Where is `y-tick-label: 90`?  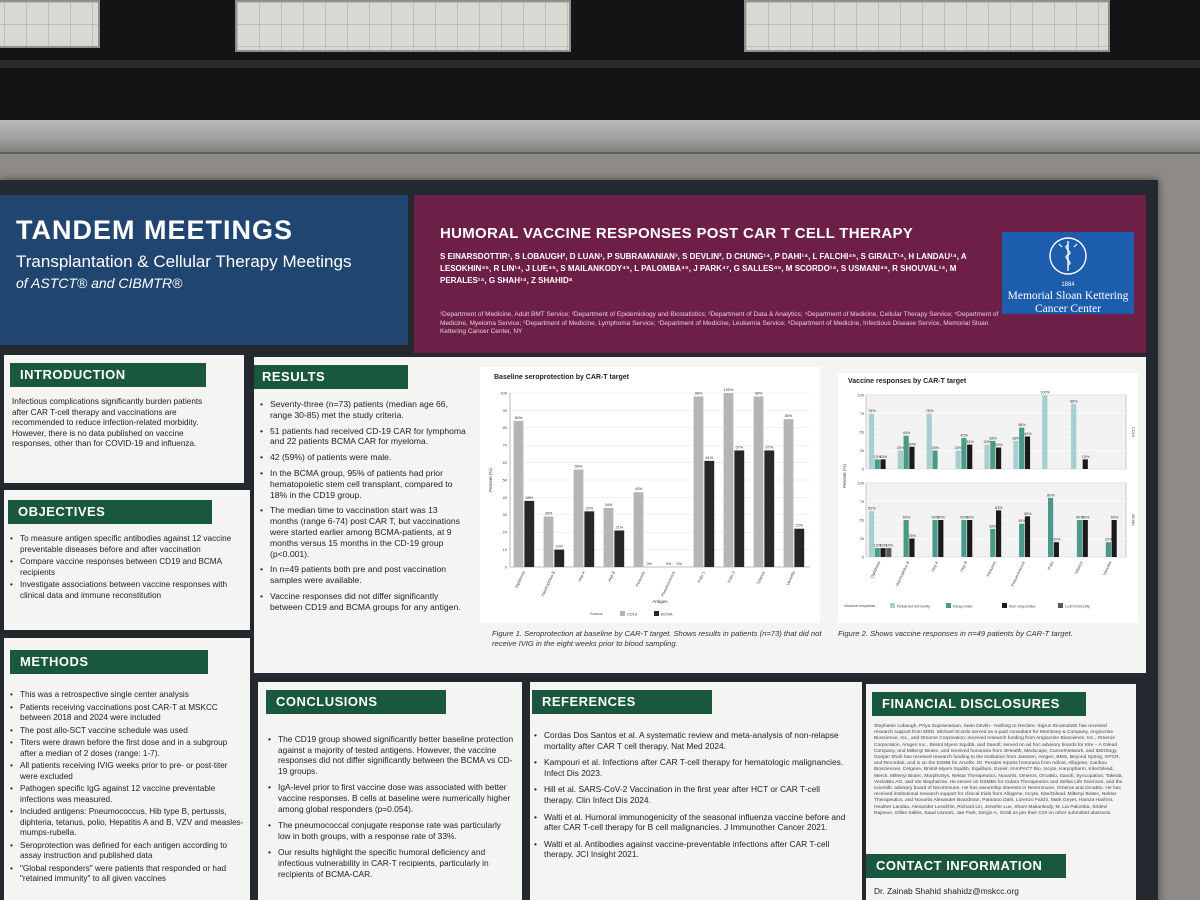 y-tick-label: 90 is located at coordinates (505, 410).